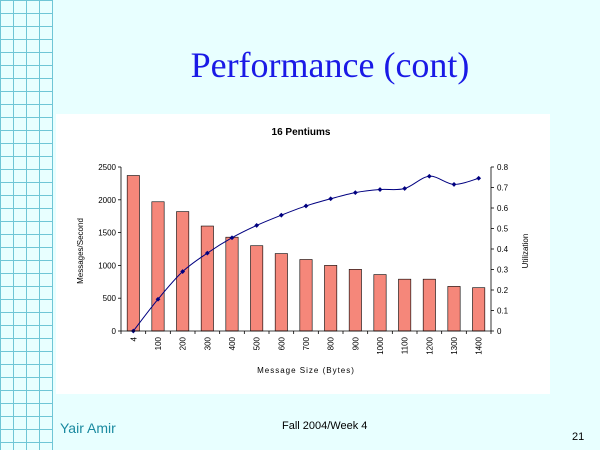 This screenshot has height=450, width=600. Describe the element at coordinates (525, 251) in the screenshot. I see `y2-axis-label: Utilization` at that location.